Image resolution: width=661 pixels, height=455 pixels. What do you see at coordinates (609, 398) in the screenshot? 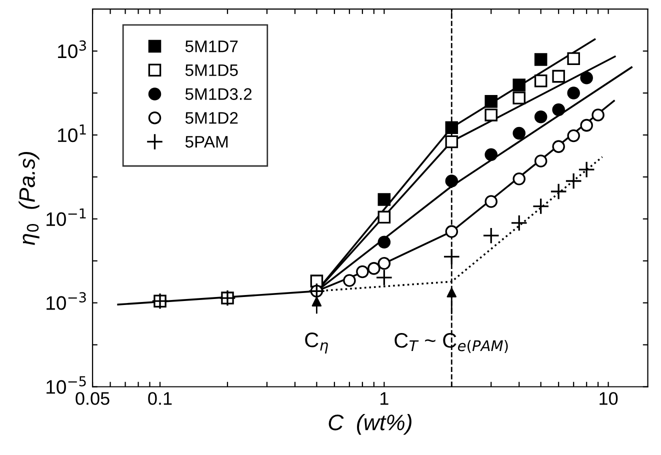
I see `x-tick-label: 10` at bounding box center [609, 398].